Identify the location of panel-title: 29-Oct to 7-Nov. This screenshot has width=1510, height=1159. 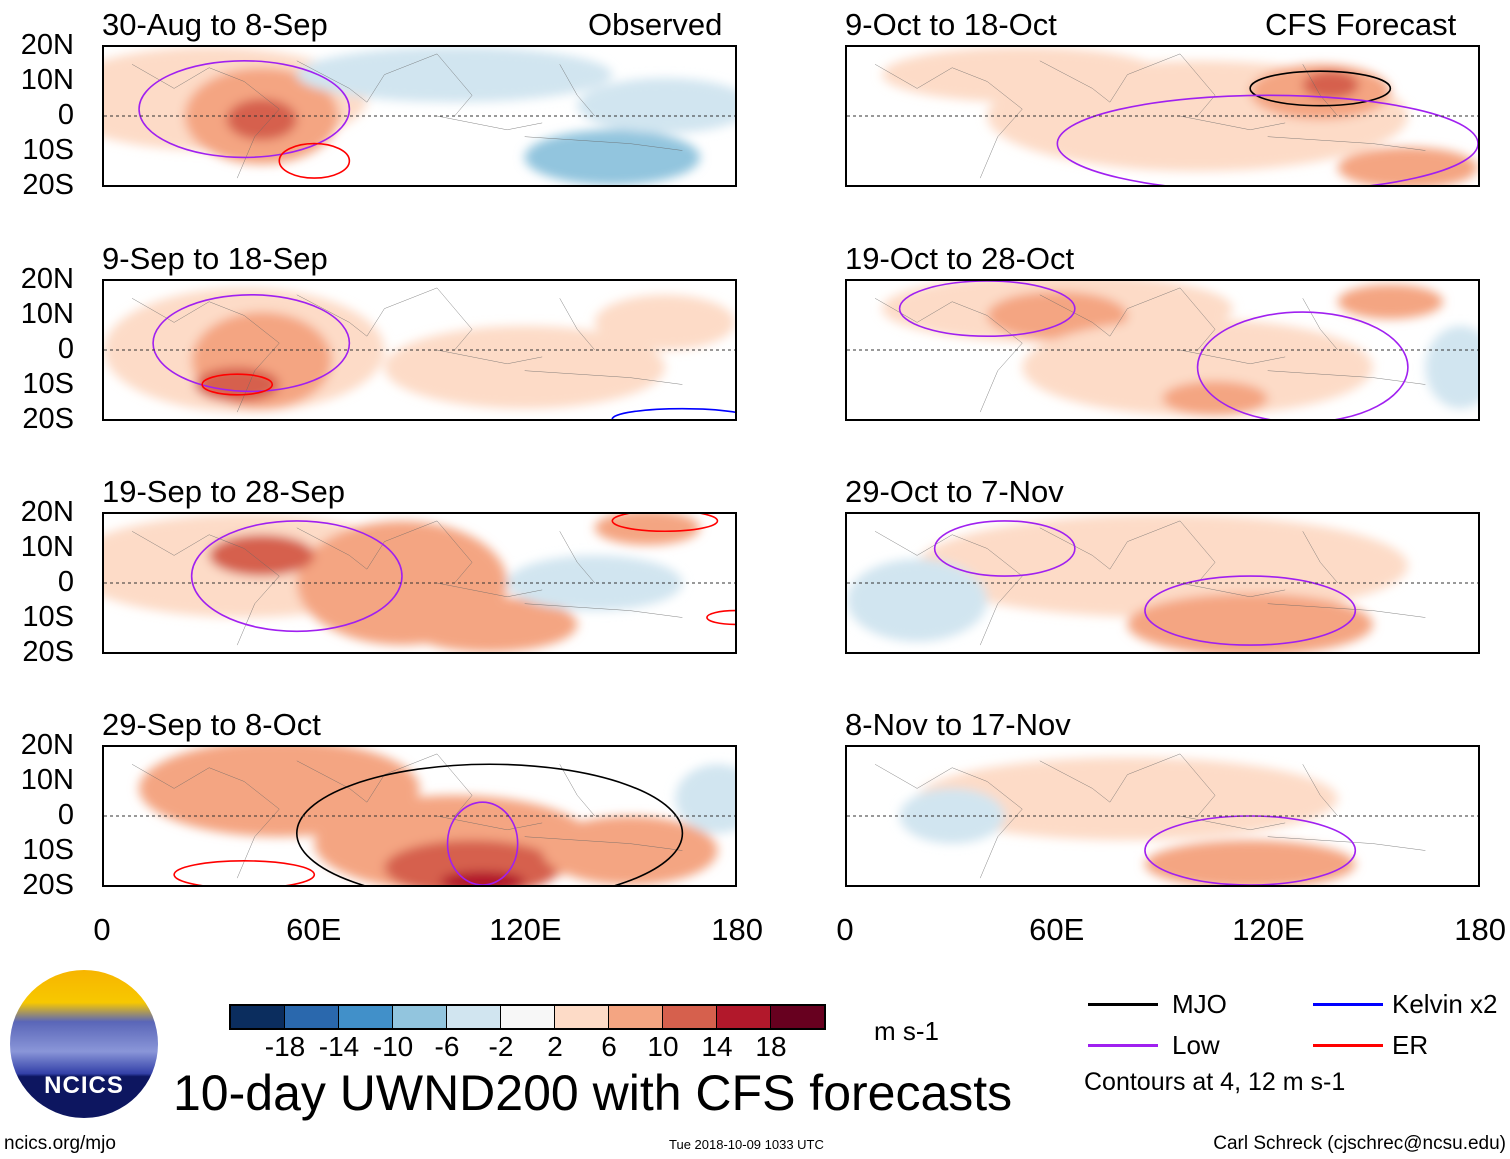
(954, 491).